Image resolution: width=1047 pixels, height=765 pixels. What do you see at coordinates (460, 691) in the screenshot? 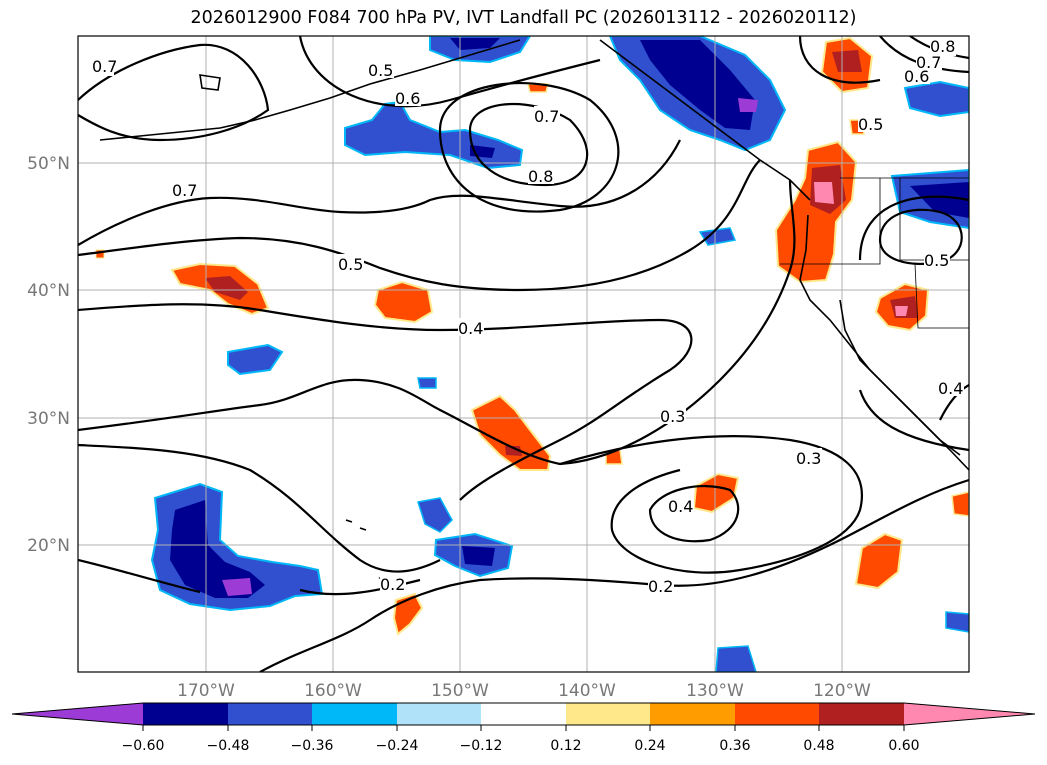
I see `lon-label-150w: 150°W` at bounding box center [460, 691].